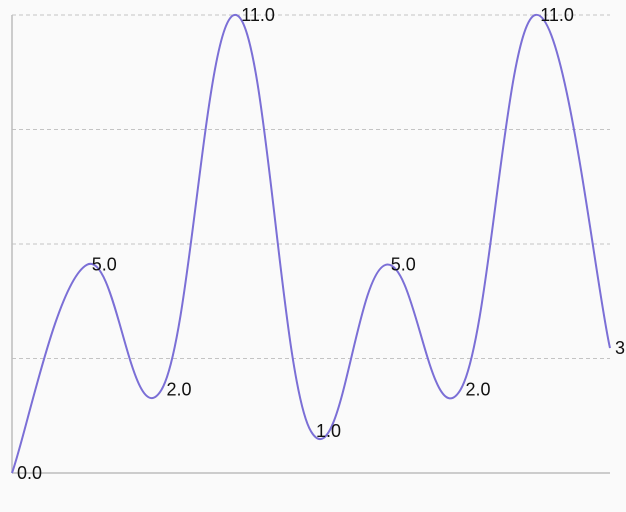 This screenshot has height=512, width=626. What do you see at coordinates (328, 431) in the screenshot?
I see `value-label: 1.0` at bounding box center [328, 431].